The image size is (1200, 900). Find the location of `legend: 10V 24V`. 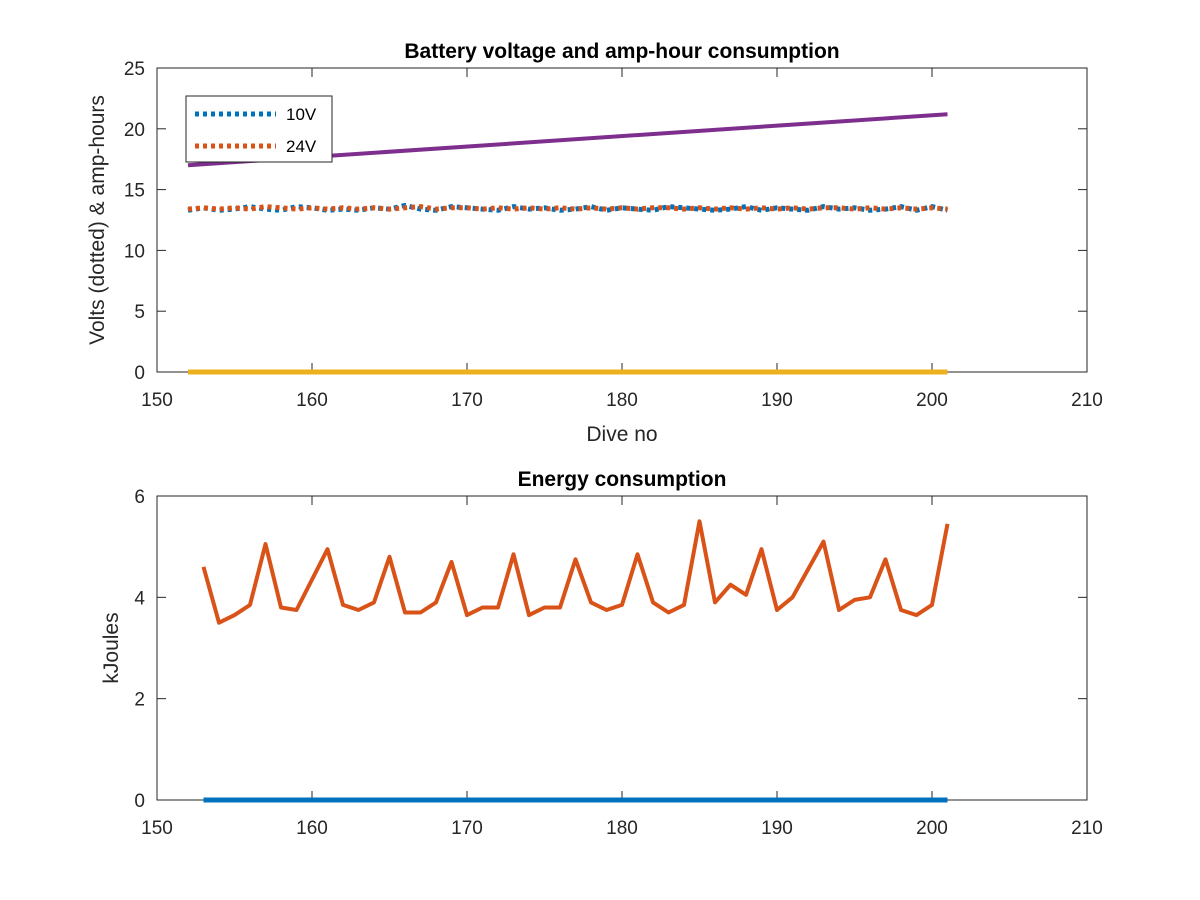

legend: 10V 24V is located at coordinates (259, 129).